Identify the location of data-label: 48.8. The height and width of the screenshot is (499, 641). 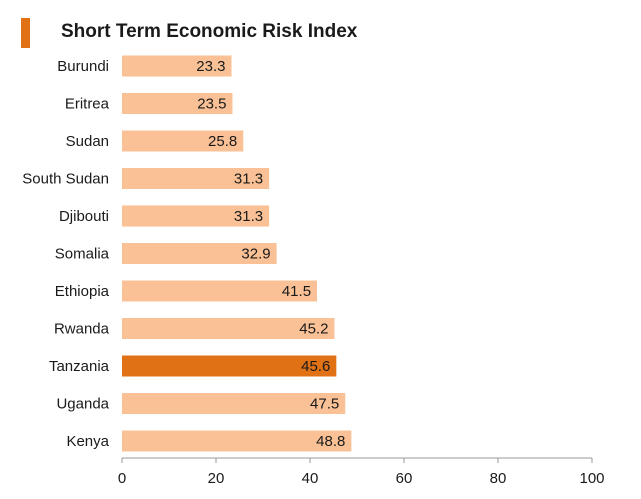
(330, 441).